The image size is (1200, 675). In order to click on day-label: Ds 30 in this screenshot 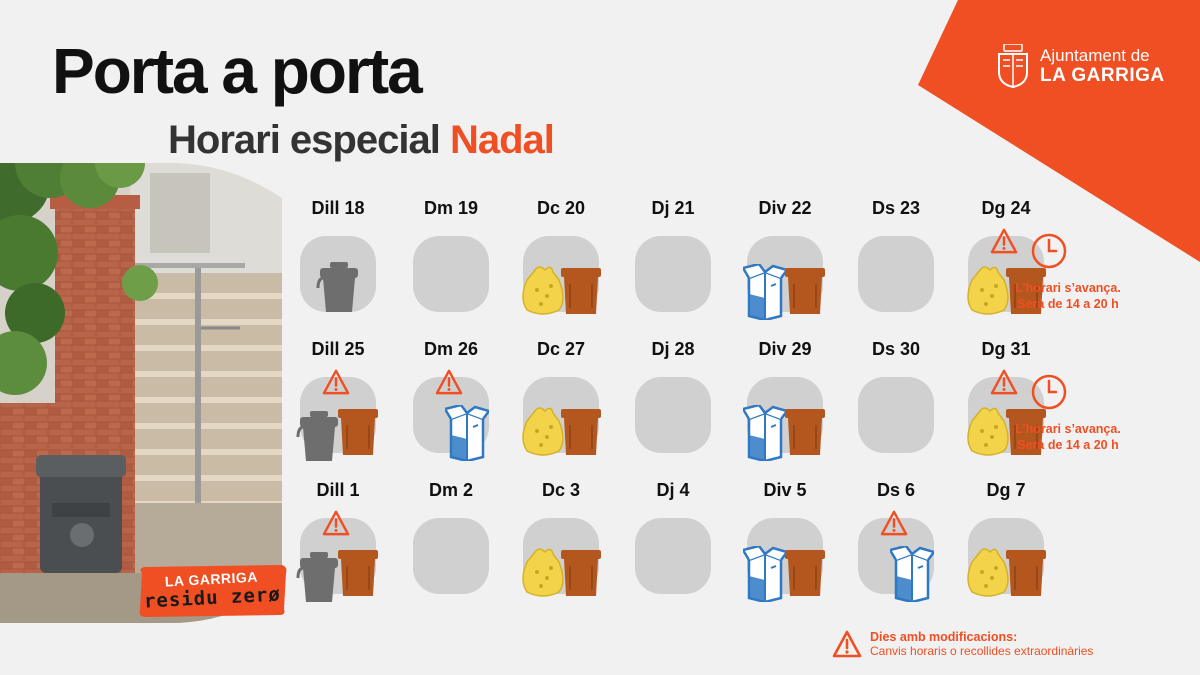, I will do `click(896, 349)`.